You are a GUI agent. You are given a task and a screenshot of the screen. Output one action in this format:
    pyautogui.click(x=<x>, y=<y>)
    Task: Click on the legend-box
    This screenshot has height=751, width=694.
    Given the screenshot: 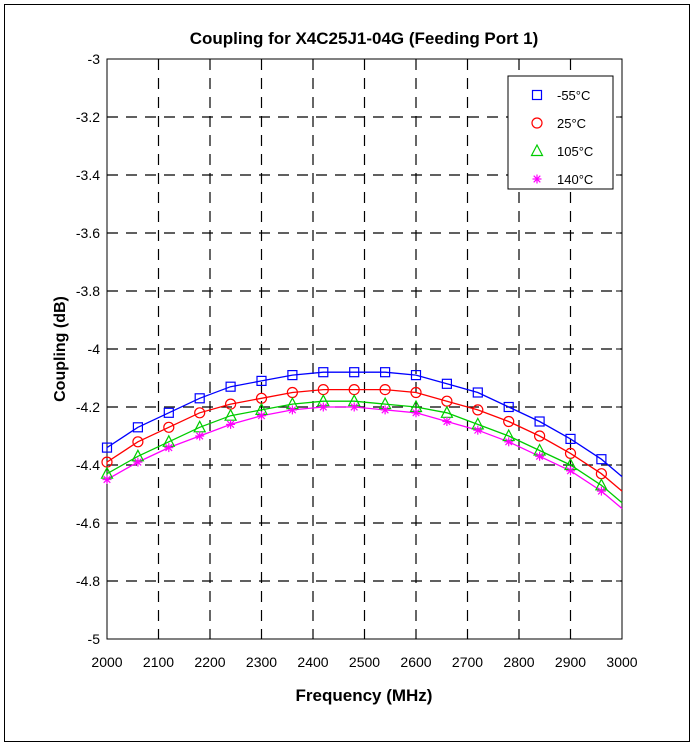 What is the action you would take?
    pyautogui.click(x=560, y=132)
    